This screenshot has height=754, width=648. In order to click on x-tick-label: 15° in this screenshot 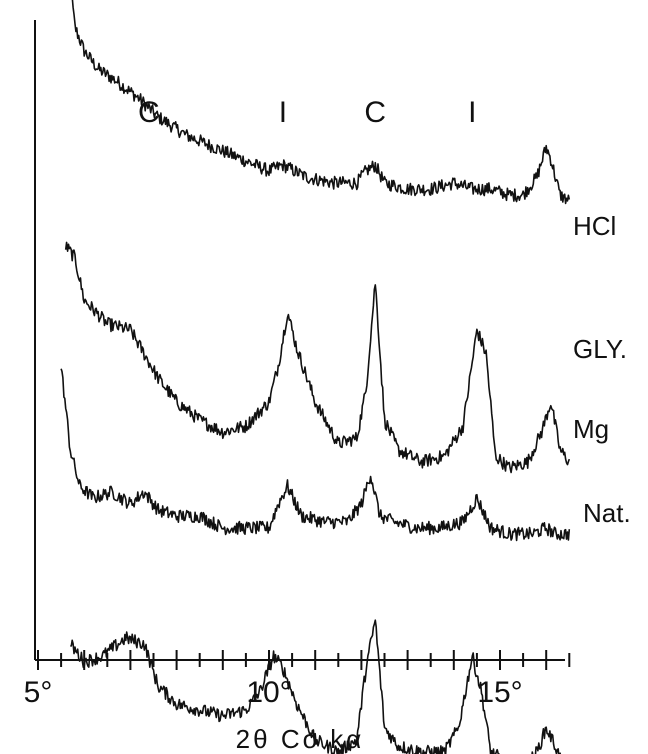, I will do `click(499, 692)`.